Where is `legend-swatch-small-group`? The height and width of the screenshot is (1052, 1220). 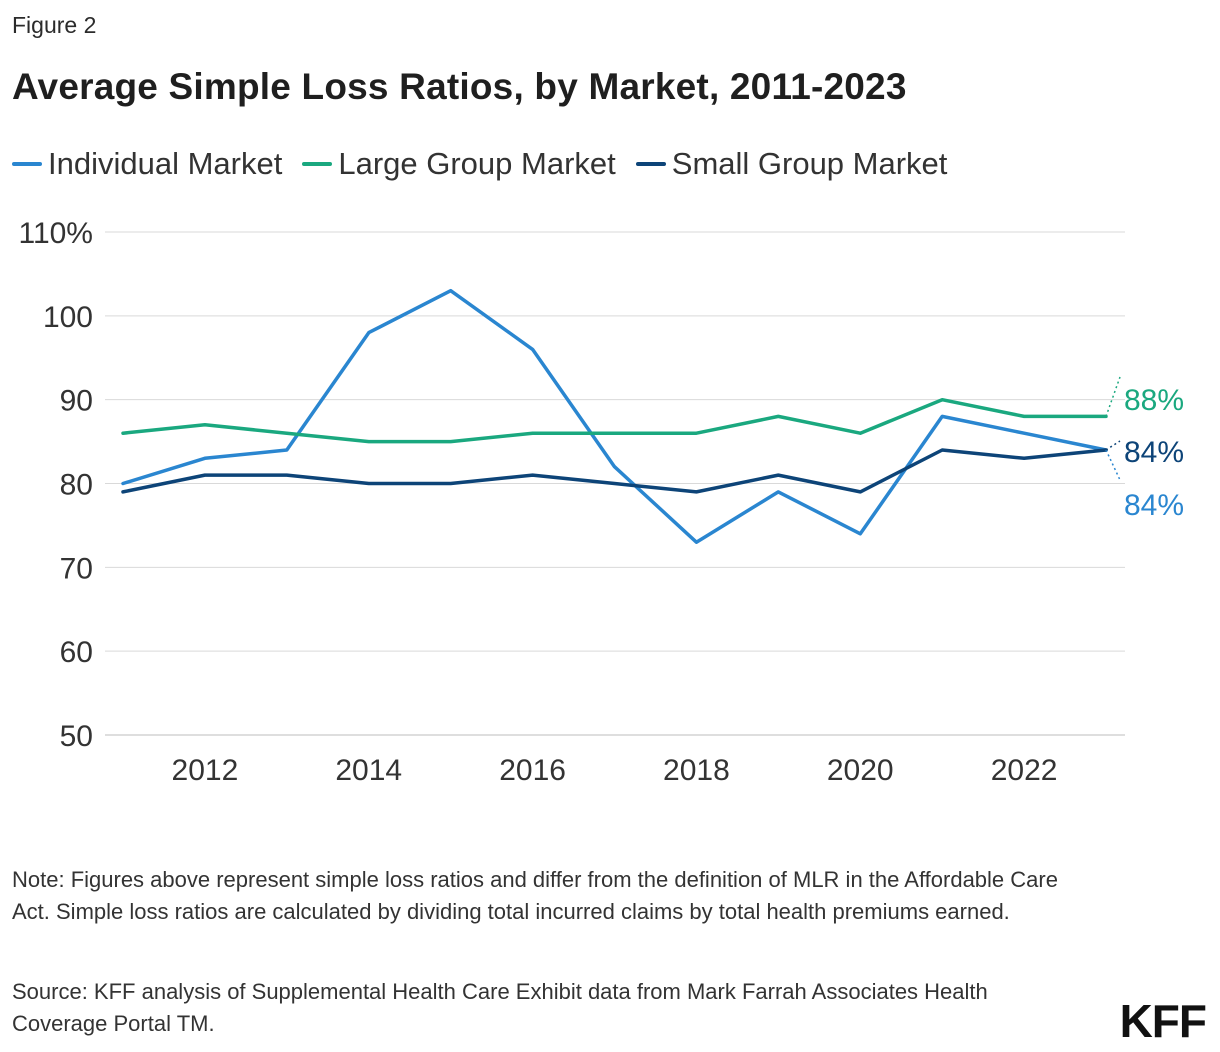 legend-swatch-small-group is located at coordinates (650, 164).